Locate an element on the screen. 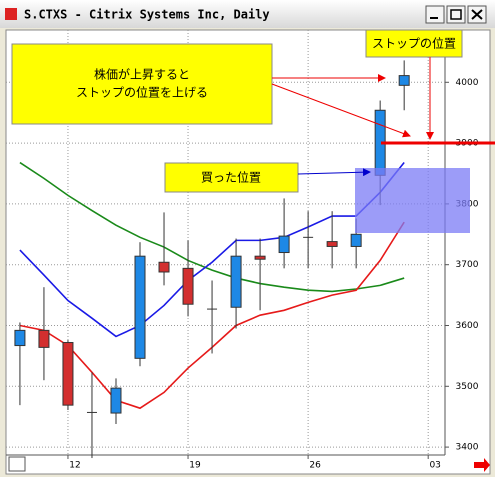 This screenshot has height=481, width=495. y-tick-label: 3500 is located at coordinates (467, 387).